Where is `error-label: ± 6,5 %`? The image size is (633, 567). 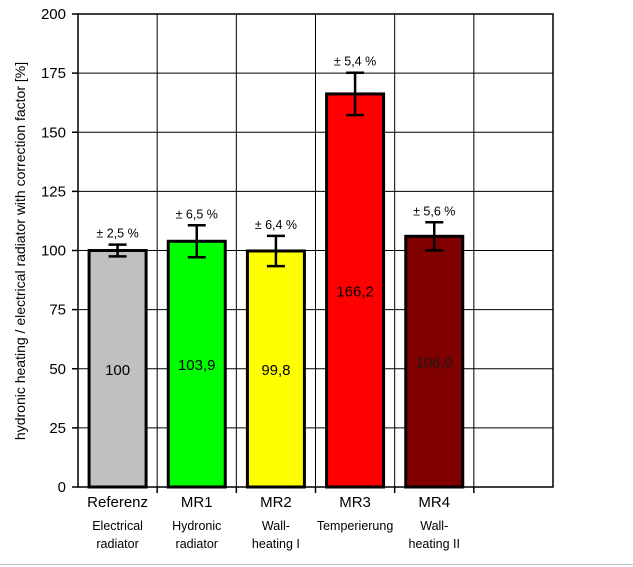 error-label: ± 6,5 % is located at coordinates (197, 214).